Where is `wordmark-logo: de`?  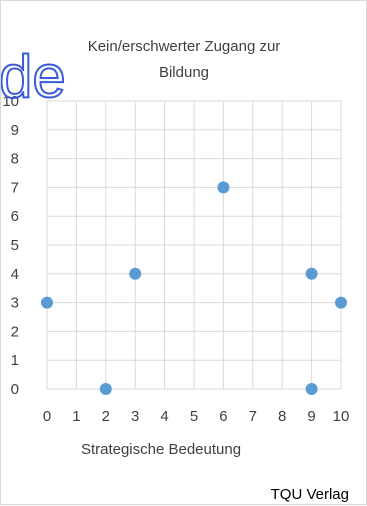 wordmark-logo: de is located at coordinates (33, 76).